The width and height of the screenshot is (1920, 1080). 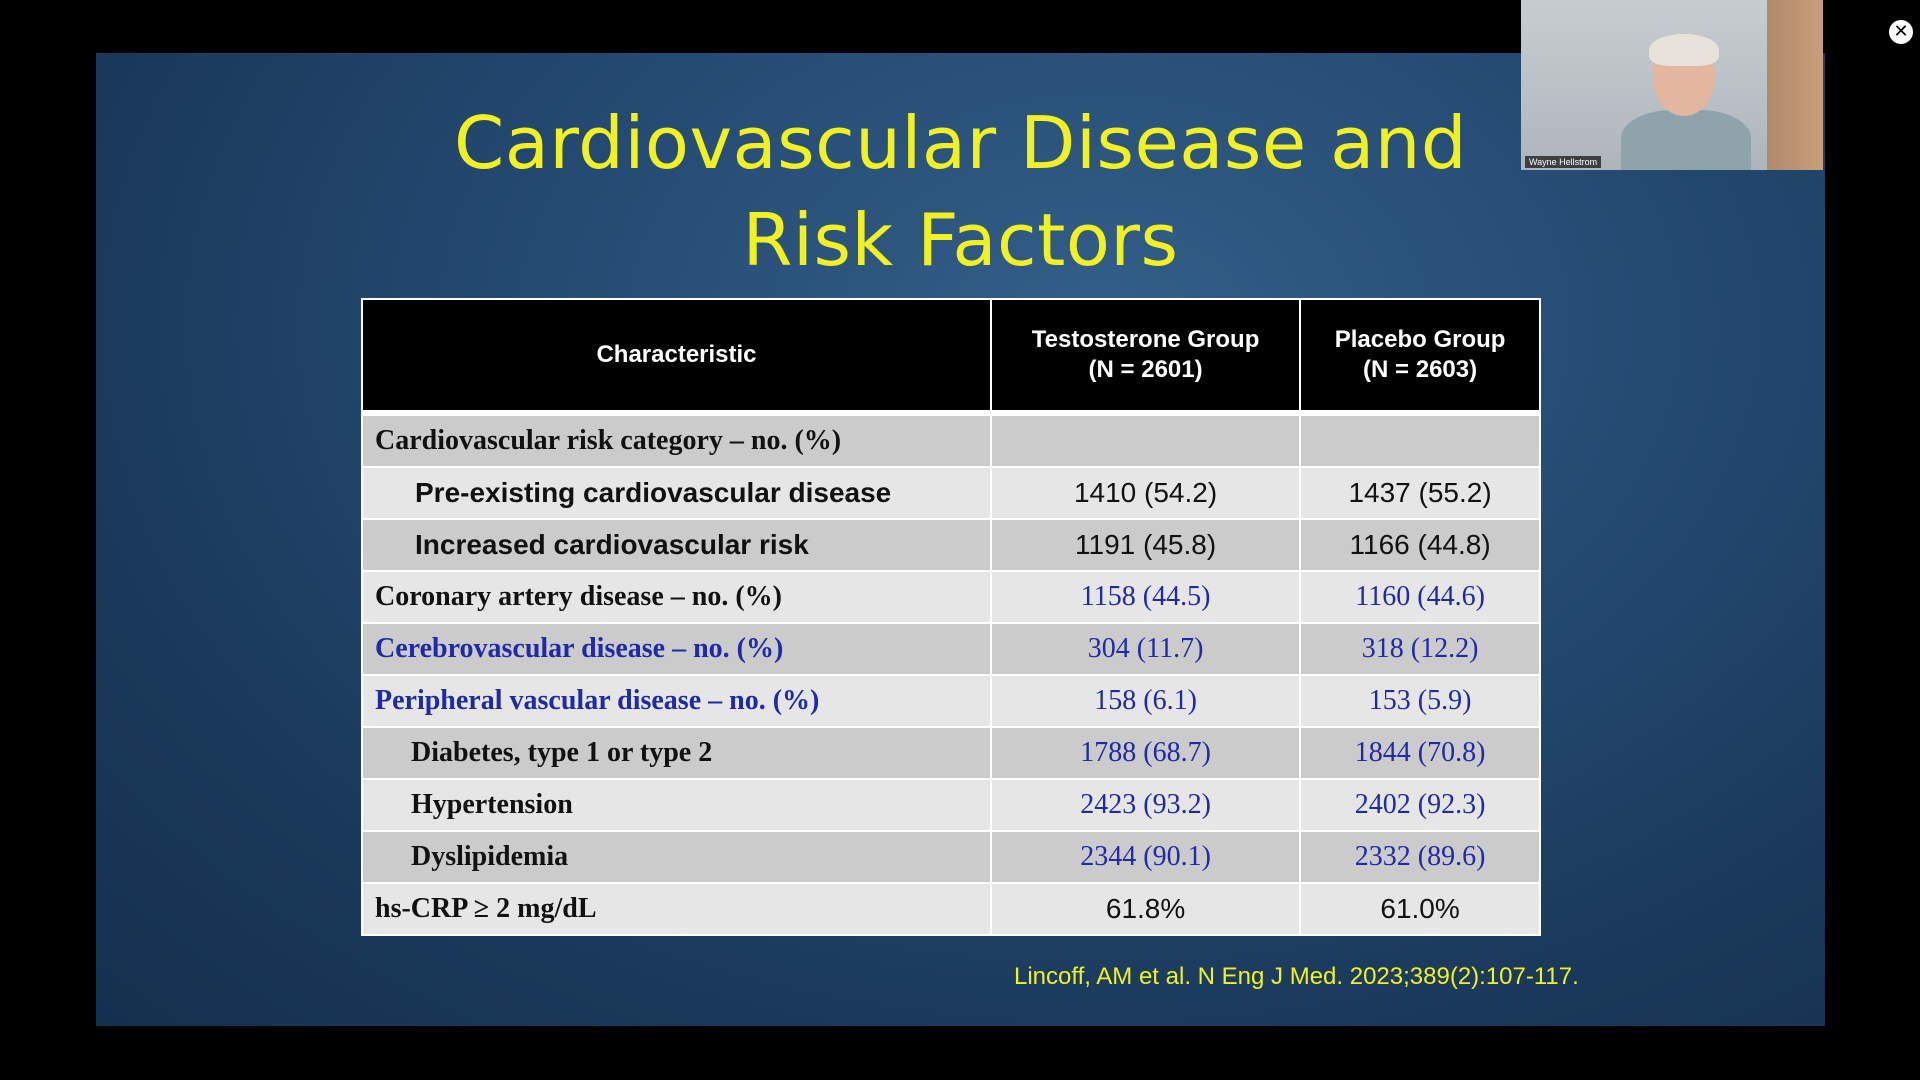 What do you see at coordinates (1420, 857) in the screenshot?
I see `cell-placebo: 2332 (89.6)` at bounding box center [1420, 857].